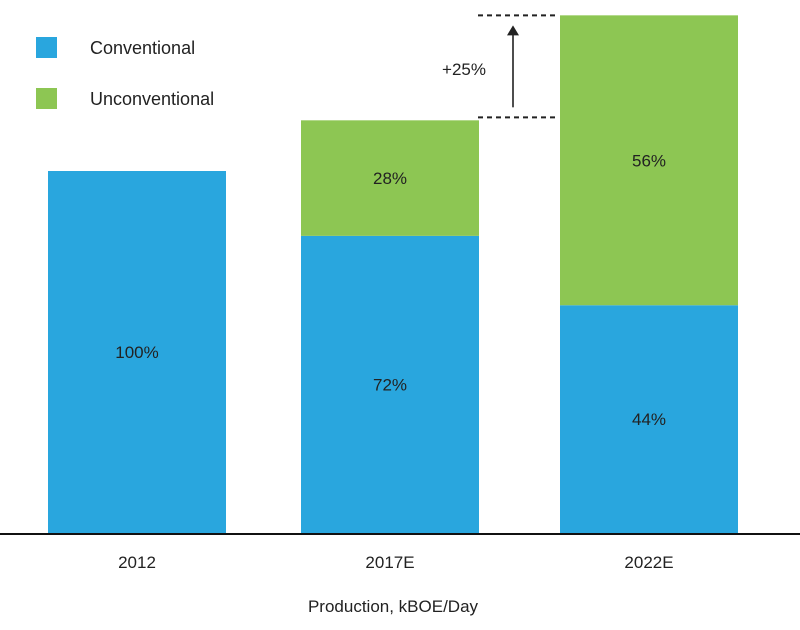 This screenshot has height=630, width=800. Describe the element at coordinates (648, 562) in the screenshot. I see `x-tick-label: 2022E` at that location.